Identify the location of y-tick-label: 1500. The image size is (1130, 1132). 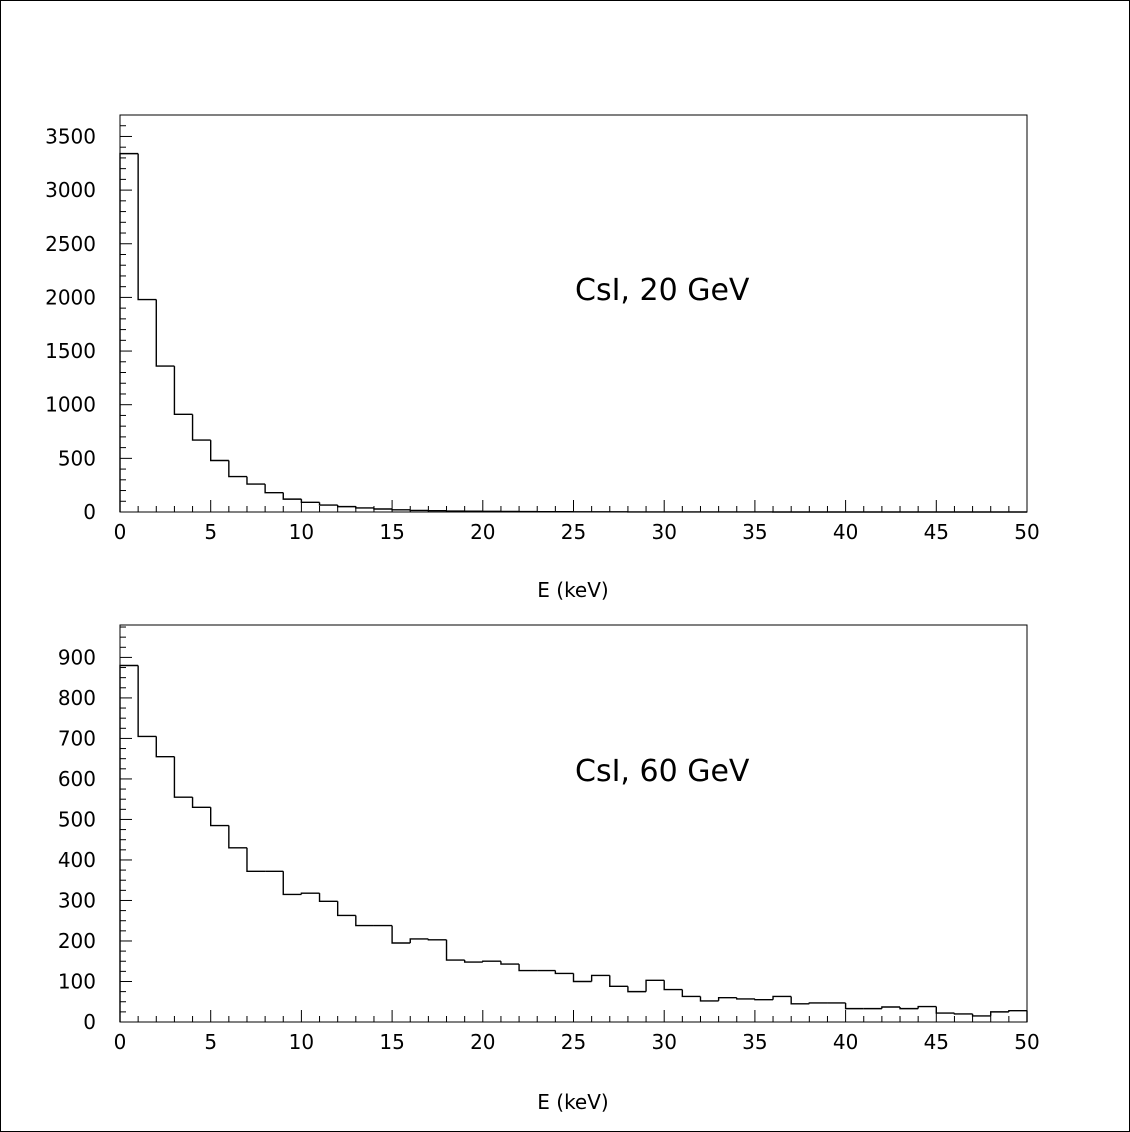
(70, 351).